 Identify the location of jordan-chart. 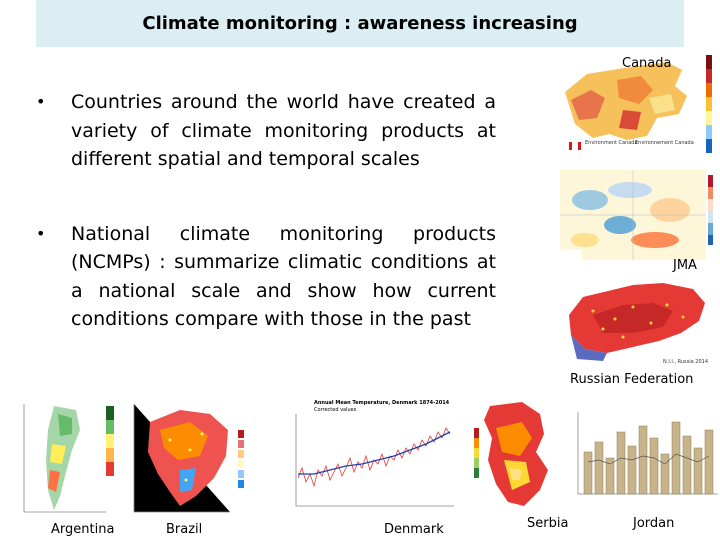
(645, 458).